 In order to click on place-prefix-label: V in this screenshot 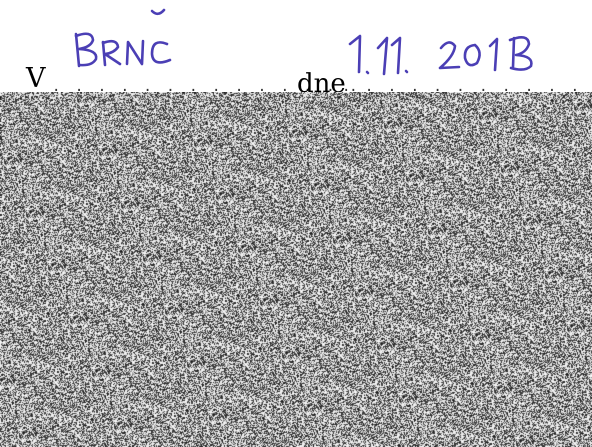, I will do `click(36, 78)`.